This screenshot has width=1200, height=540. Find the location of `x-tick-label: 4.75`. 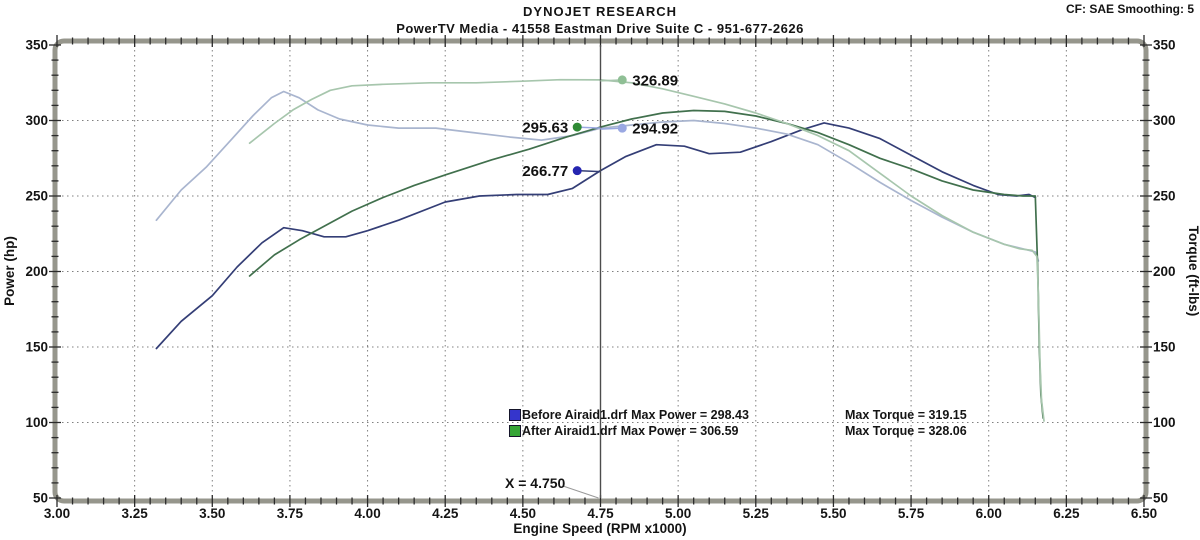

x-tick-label: 4.75 is located at coordinates (600, 513).